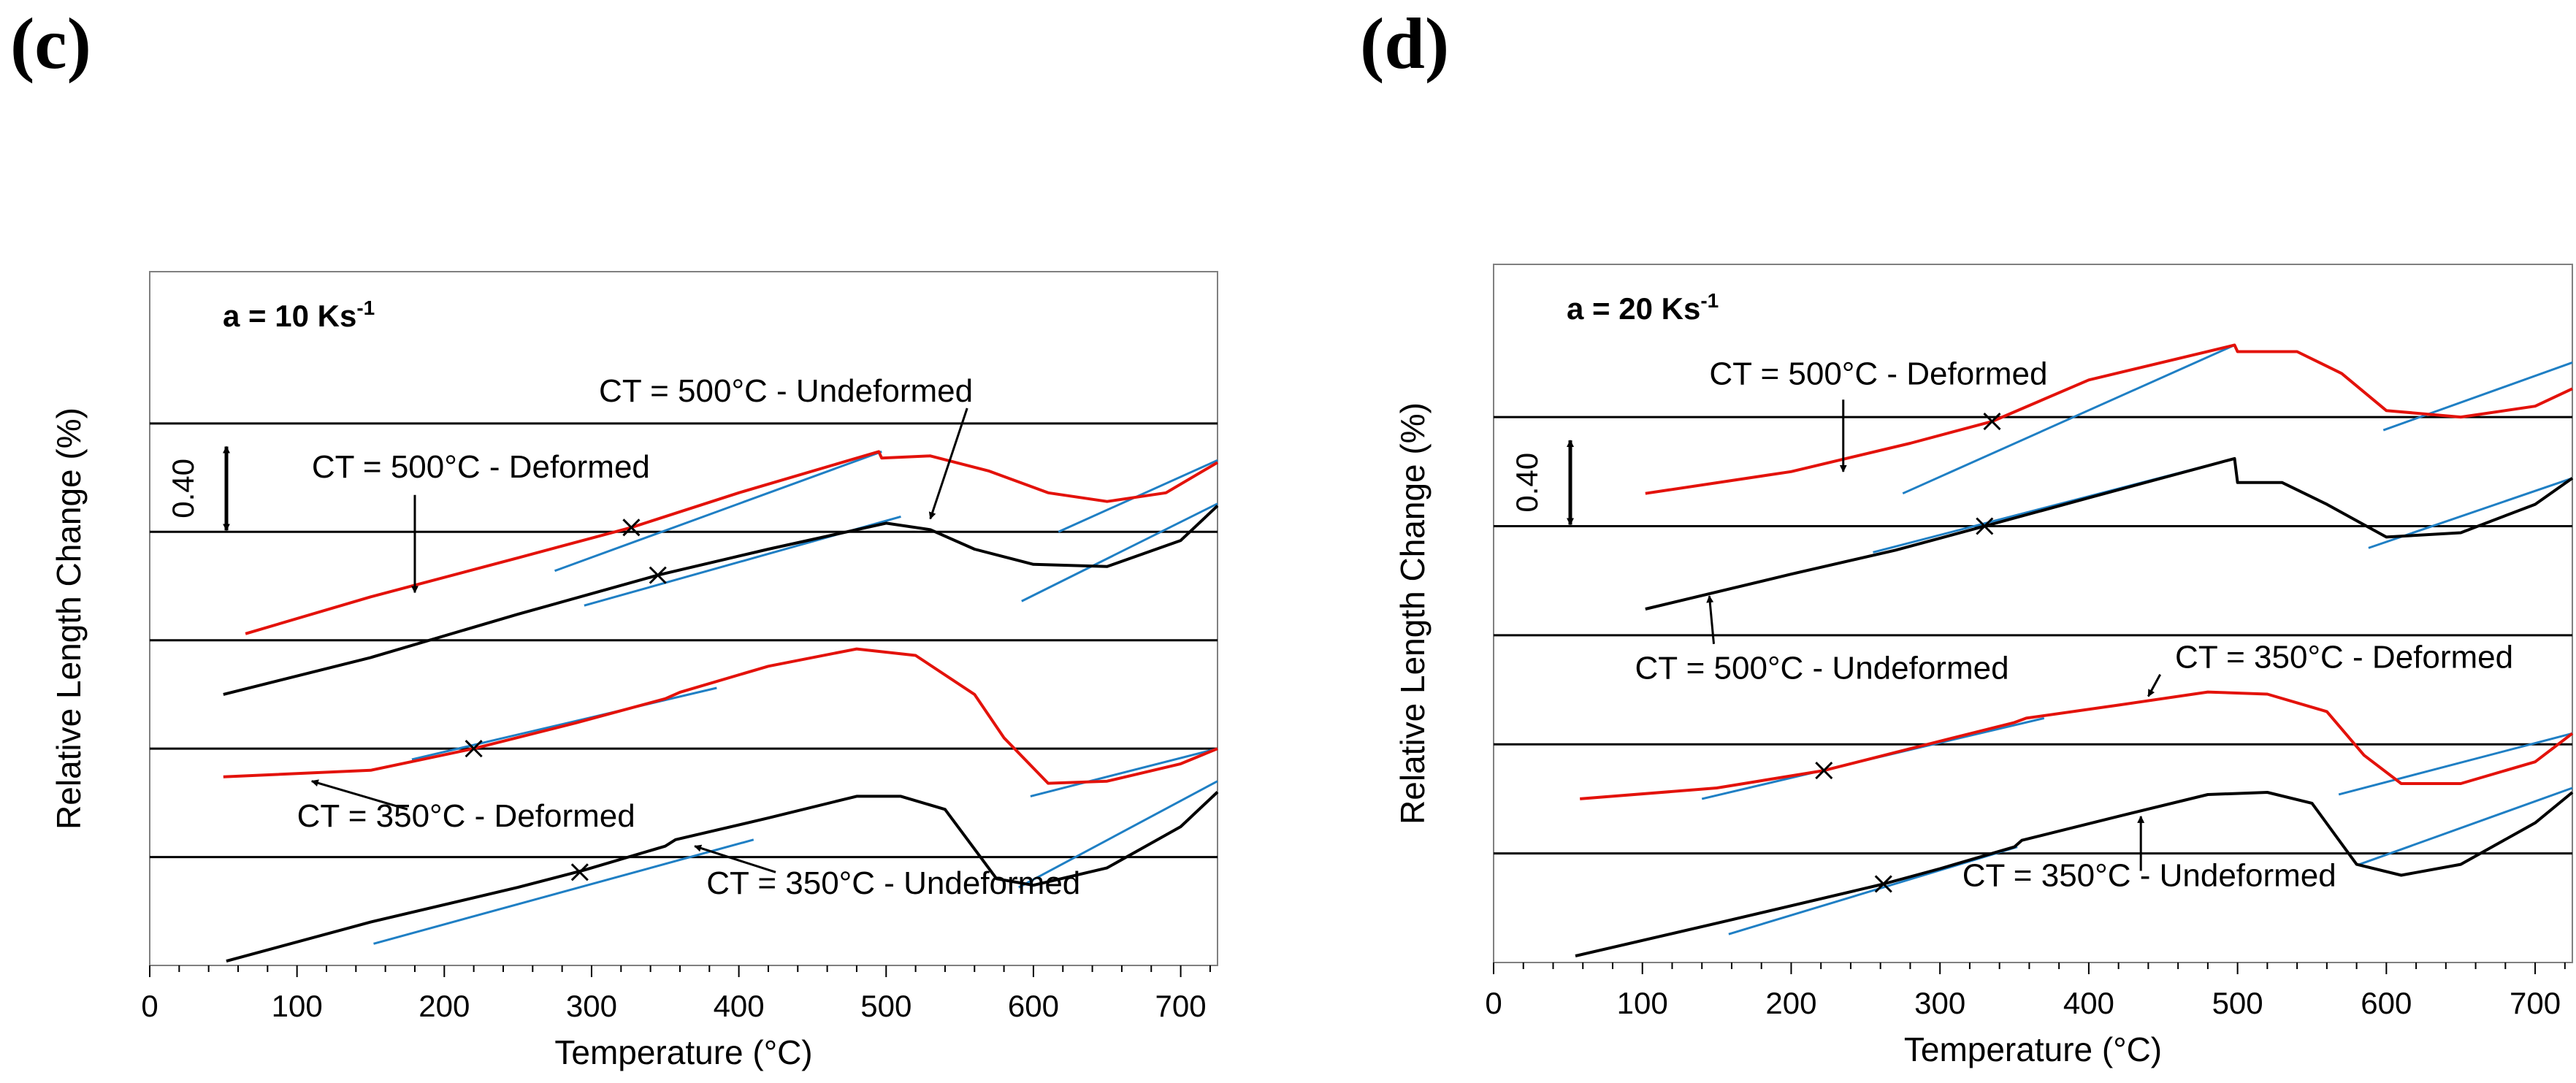  Describe the element at coordinates (289, 316) in the screenshot. I see `rate-annotation-text: a = 10 Ks` at that location.